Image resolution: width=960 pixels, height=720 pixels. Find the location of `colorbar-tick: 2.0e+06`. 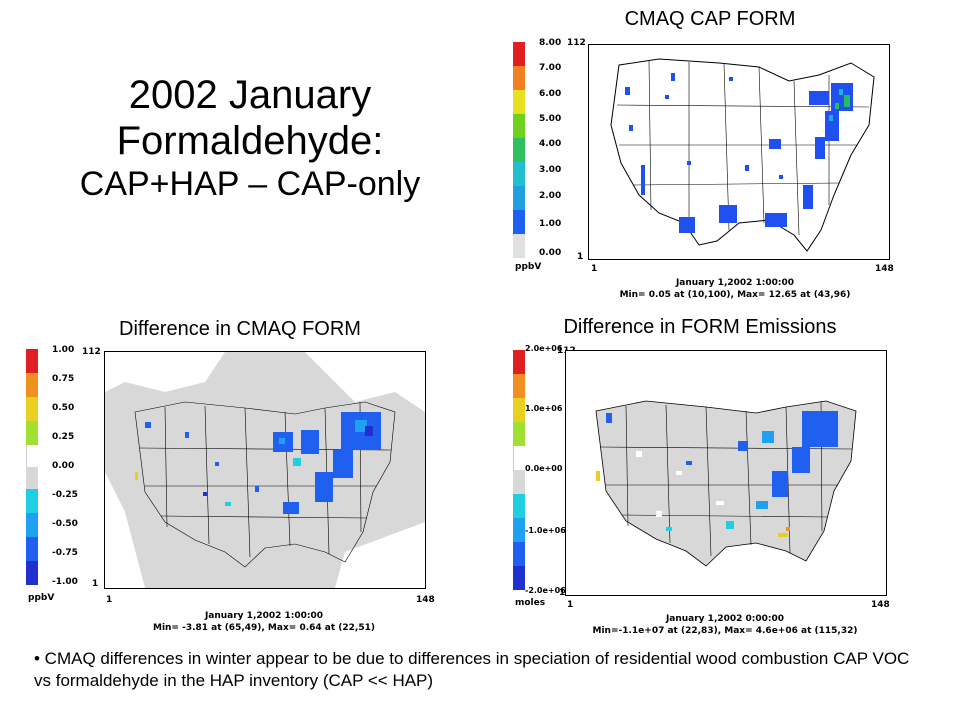

colorbar-tick: 2.0e+06 is located at coordinates (544, 348).